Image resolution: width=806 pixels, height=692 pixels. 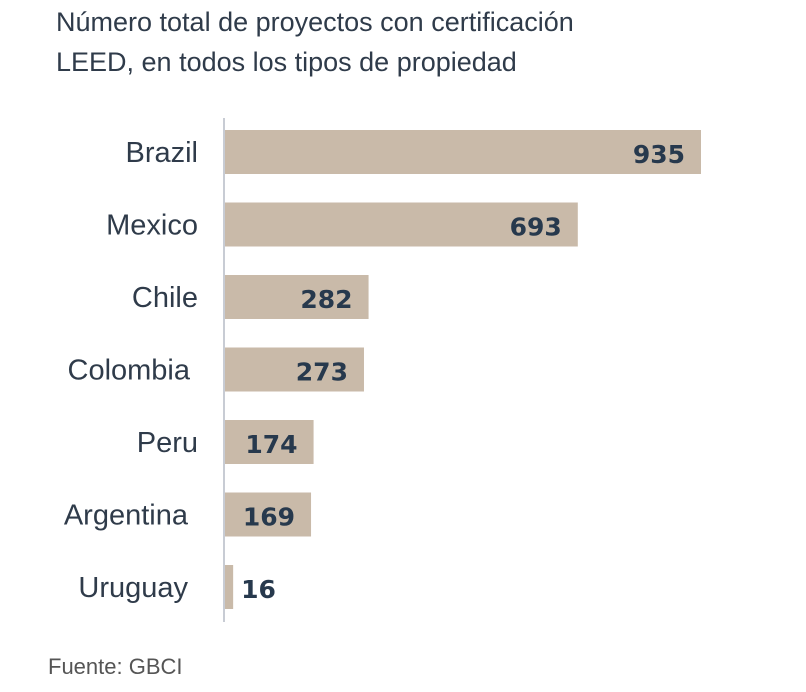 I want to click on source-note: Fuente: GBCI, so click(x=115, y=666).